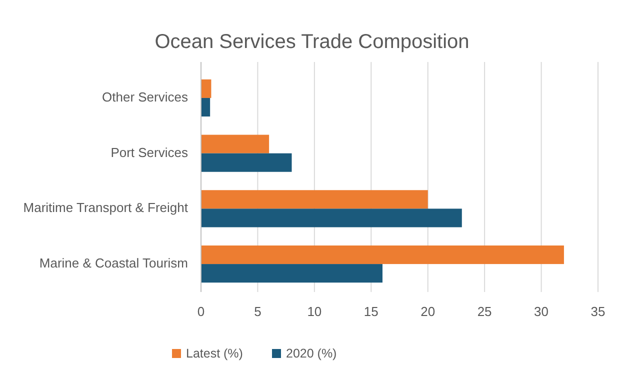  I want to click on legend-label: 2020 (%), so click(311, 353).